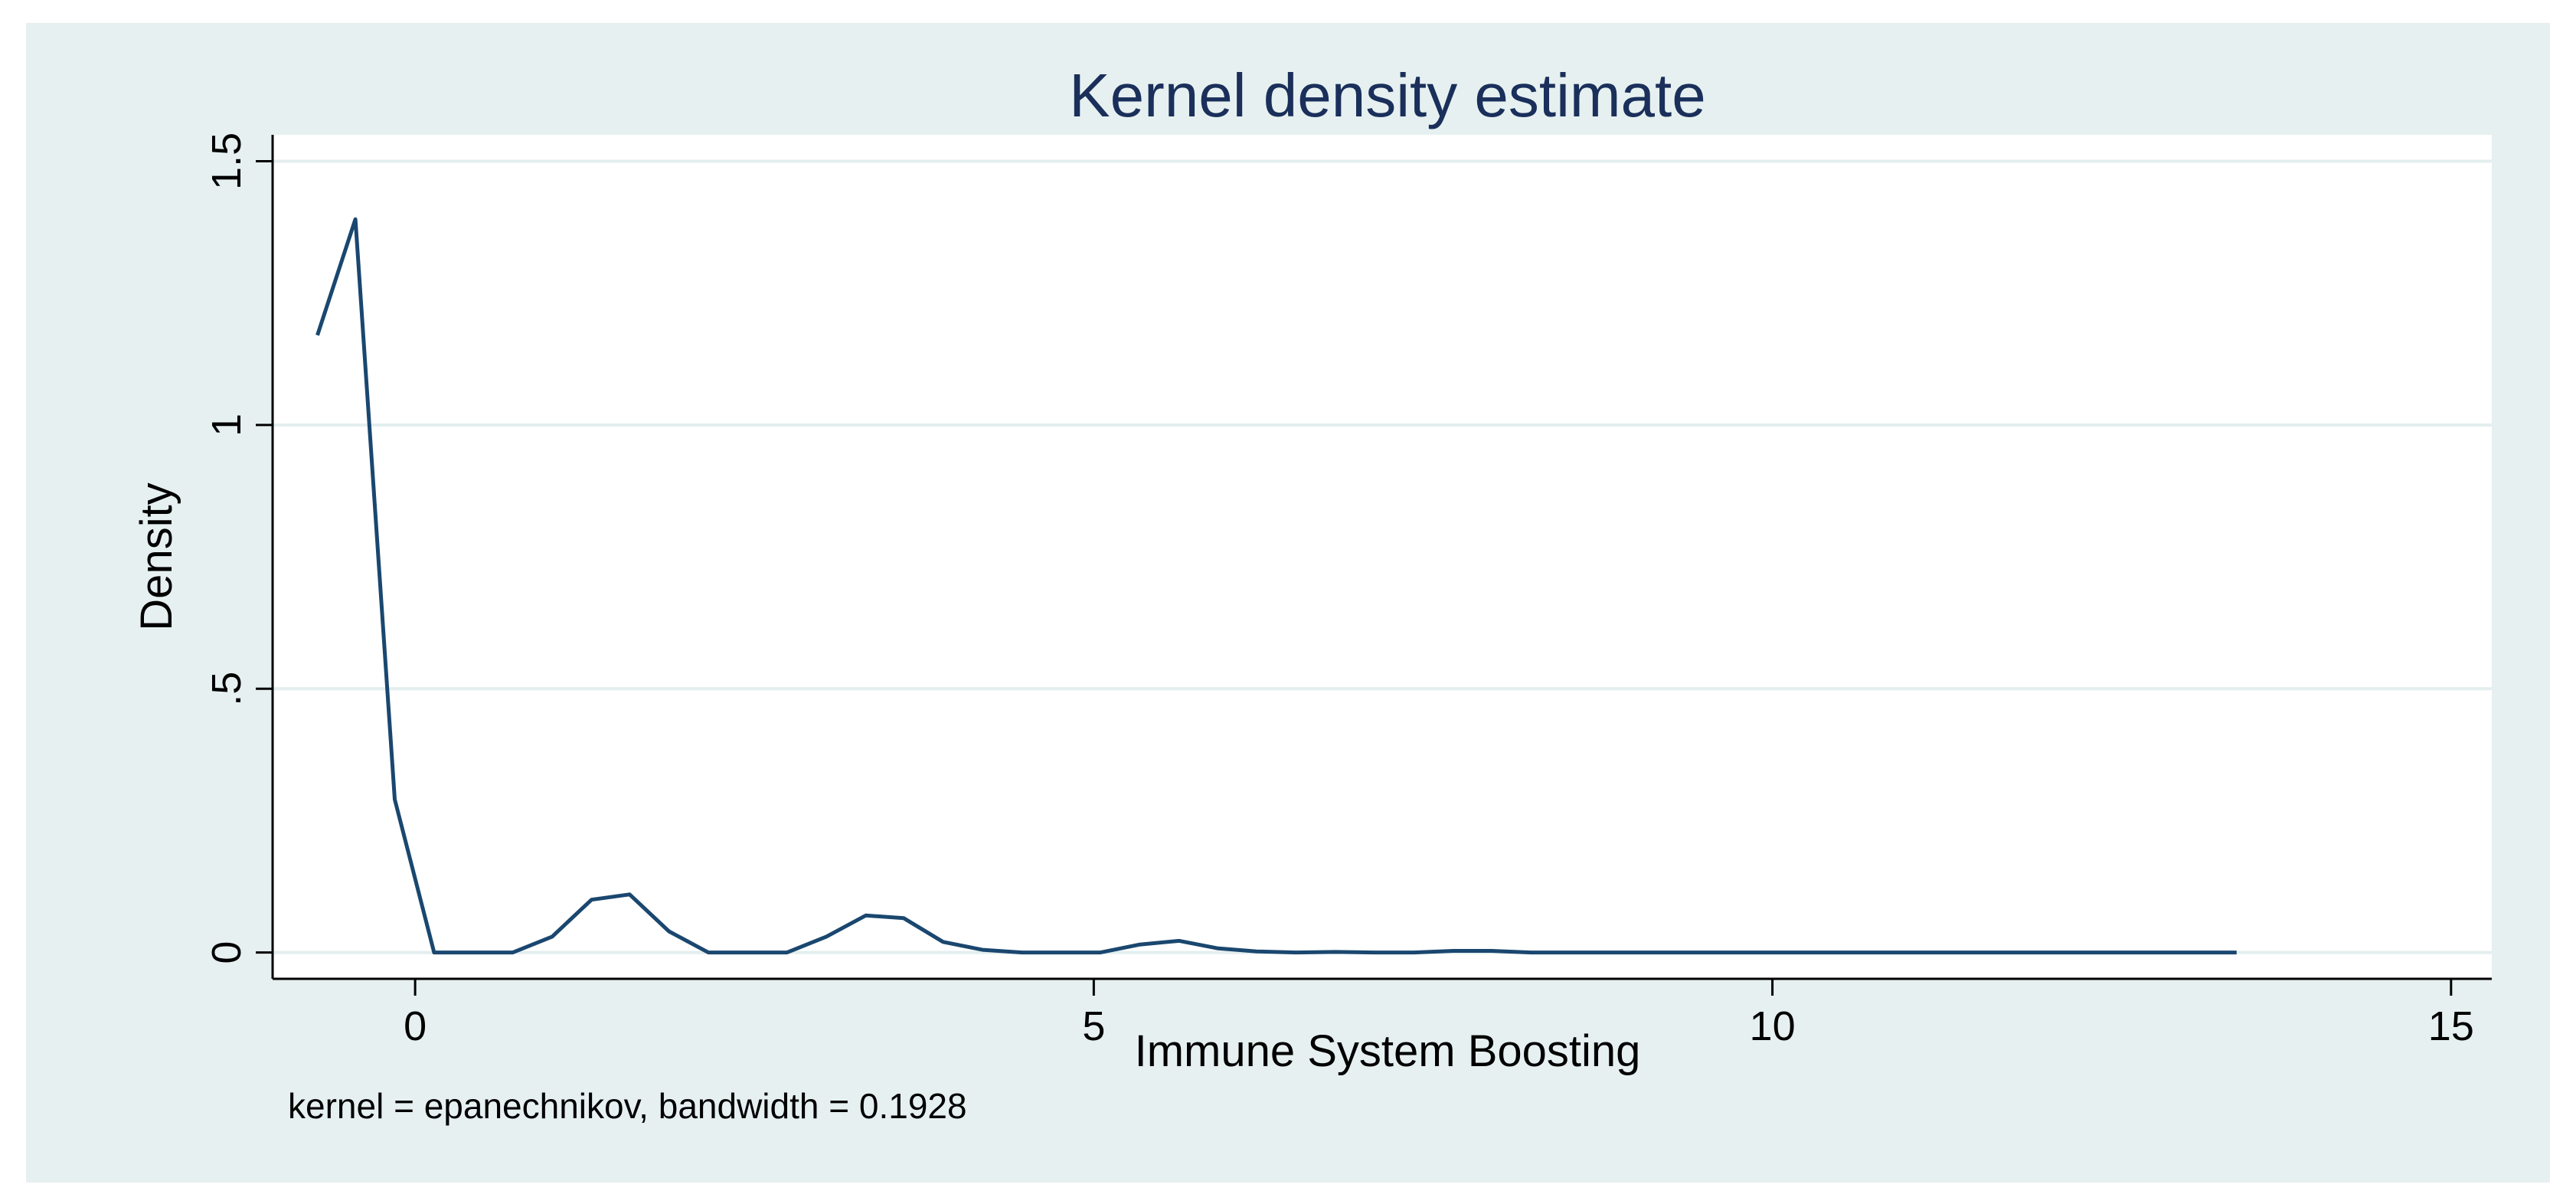  What do you see at coordinates (1387, 95) in the screenshot?
I see `chart-title: Kernel density estimate` at bounding box center [1387, 95].